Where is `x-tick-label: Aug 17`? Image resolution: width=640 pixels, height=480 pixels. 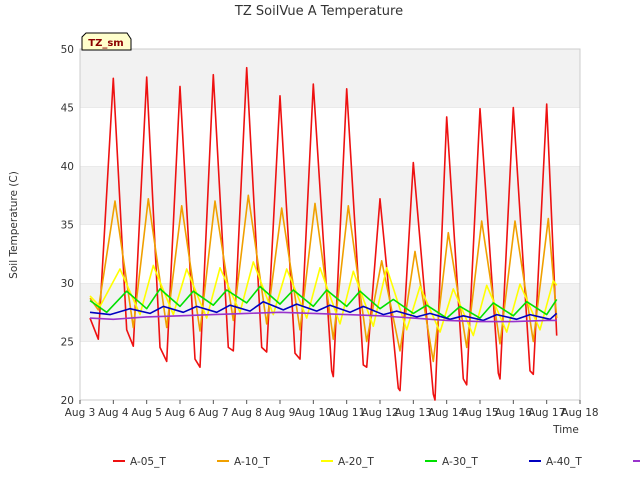
x-tick-label: Aug 17 is located at coordinates (546, 413).